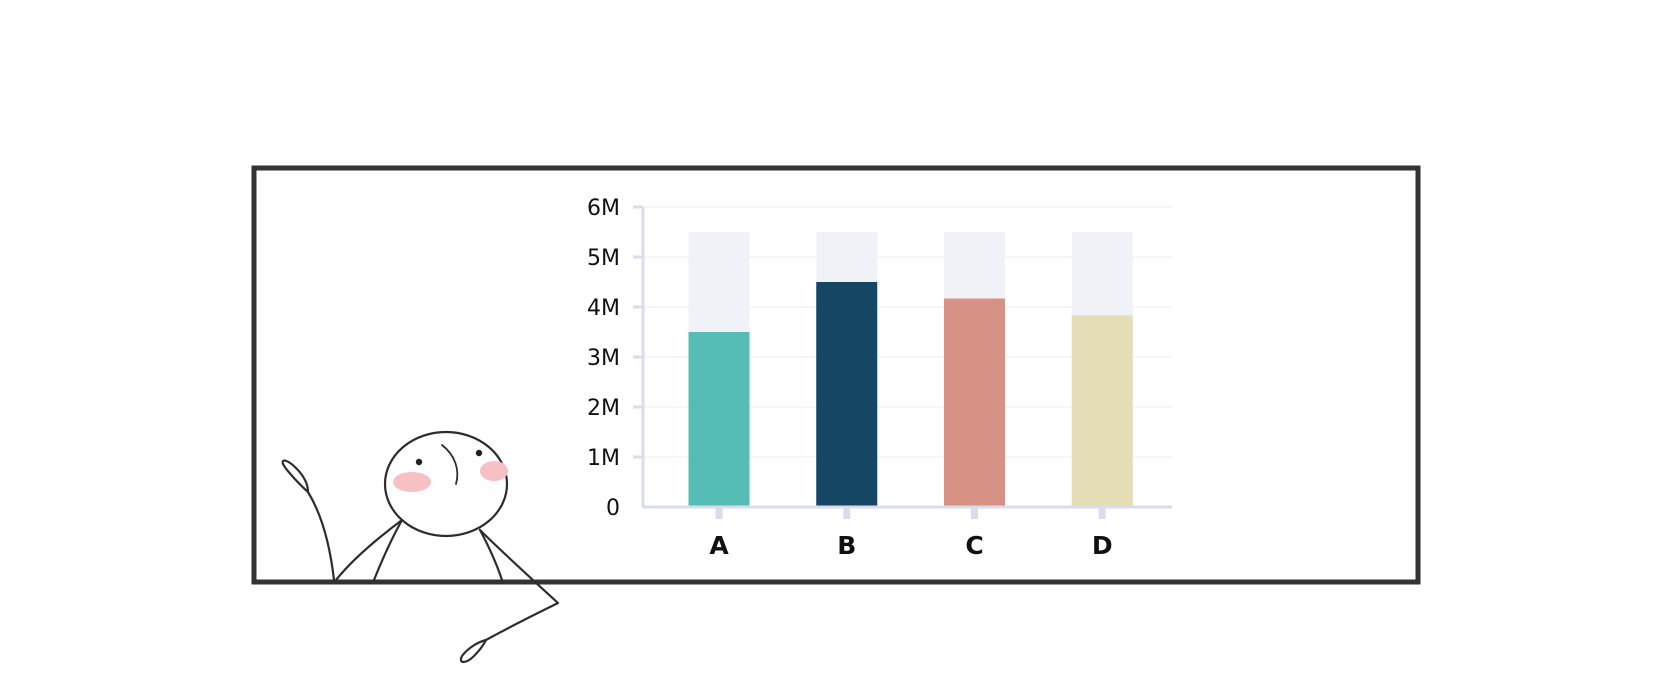 The width and height of the screenshot is (1672, 677). What do you see at coordinates (846, 545) in the screenshot?
I see `x-tick-label: B` at bounding box center [846, 545].